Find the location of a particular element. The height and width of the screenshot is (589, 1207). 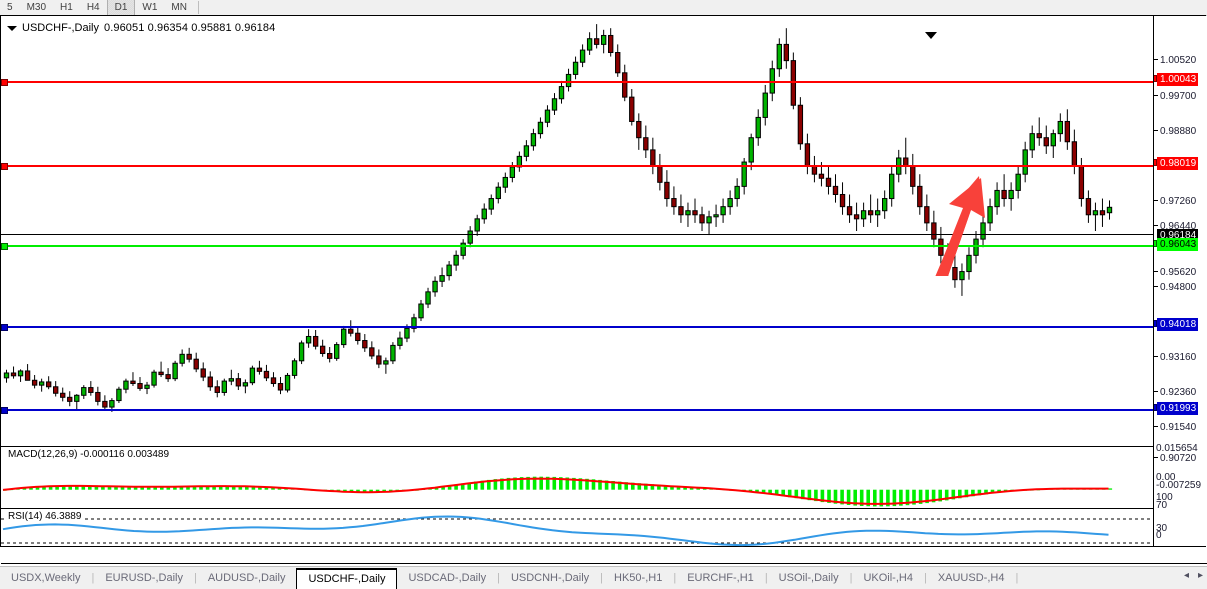

price-level-label-blue-5: 0.91993 is located at coordinates (1178, 408).